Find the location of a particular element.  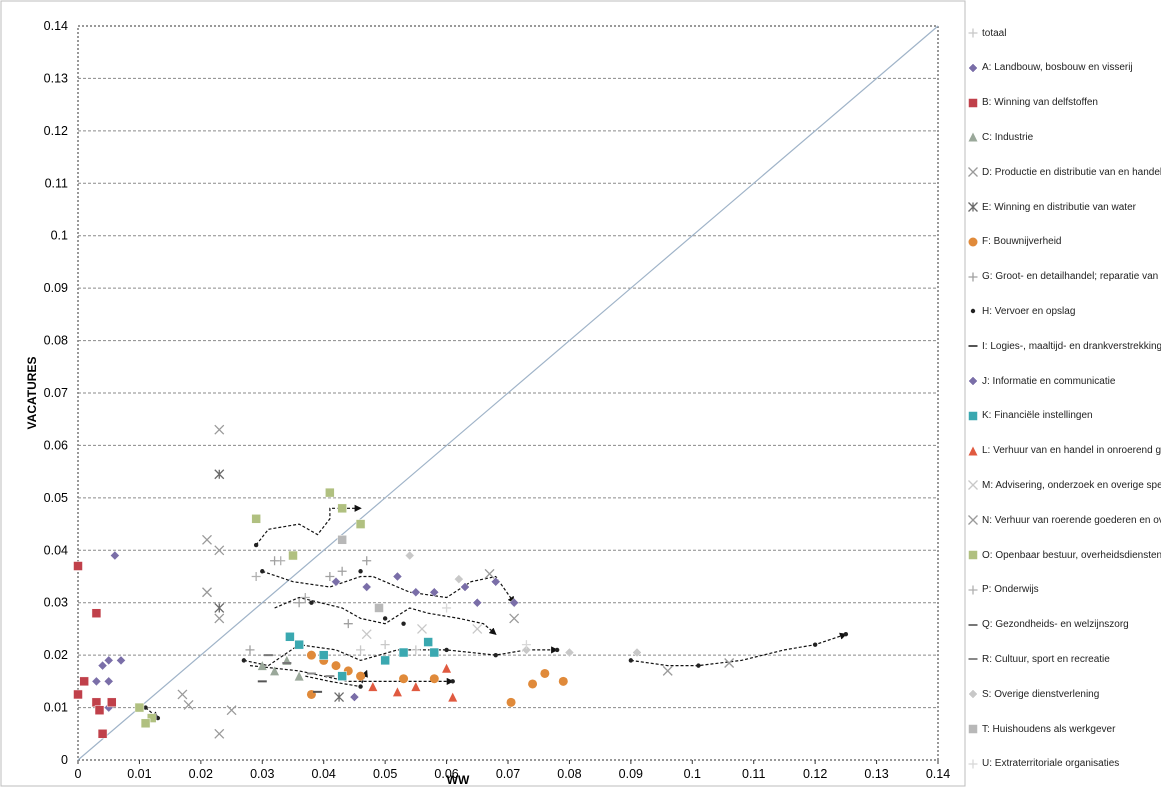

legend-label: P: Onderwijs is located at coordinates (1010, 590).